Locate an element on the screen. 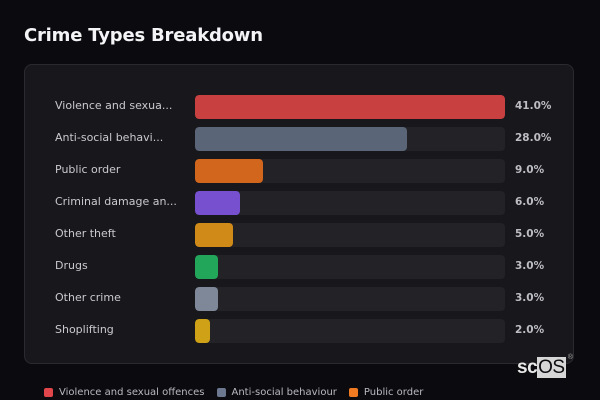  registered-mark: ® is located at coordinates (570, 357).